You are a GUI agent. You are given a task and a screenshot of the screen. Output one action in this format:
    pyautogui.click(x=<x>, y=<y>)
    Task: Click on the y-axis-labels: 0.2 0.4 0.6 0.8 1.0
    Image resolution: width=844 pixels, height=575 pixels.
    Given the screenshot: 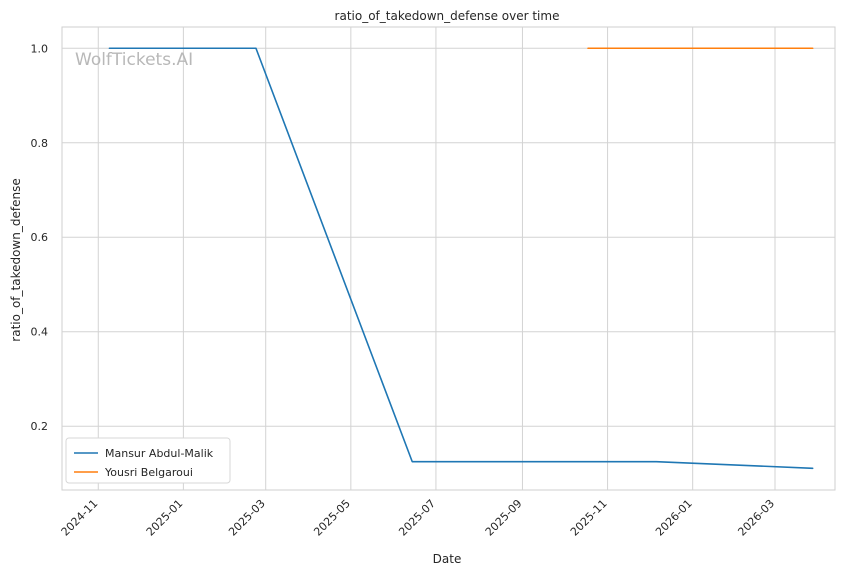 What is the action you would take?
    pyautogui.click(x=40, y=237)
    